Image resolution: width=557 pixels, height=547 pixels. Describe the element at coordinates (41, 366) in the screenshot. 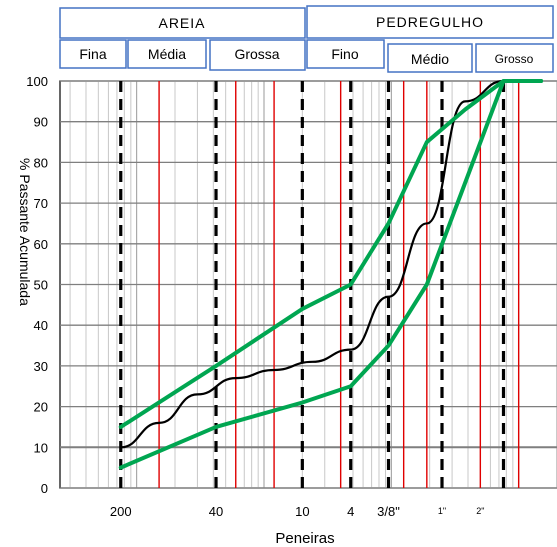

I see `y-tick-label: 30` at that location.